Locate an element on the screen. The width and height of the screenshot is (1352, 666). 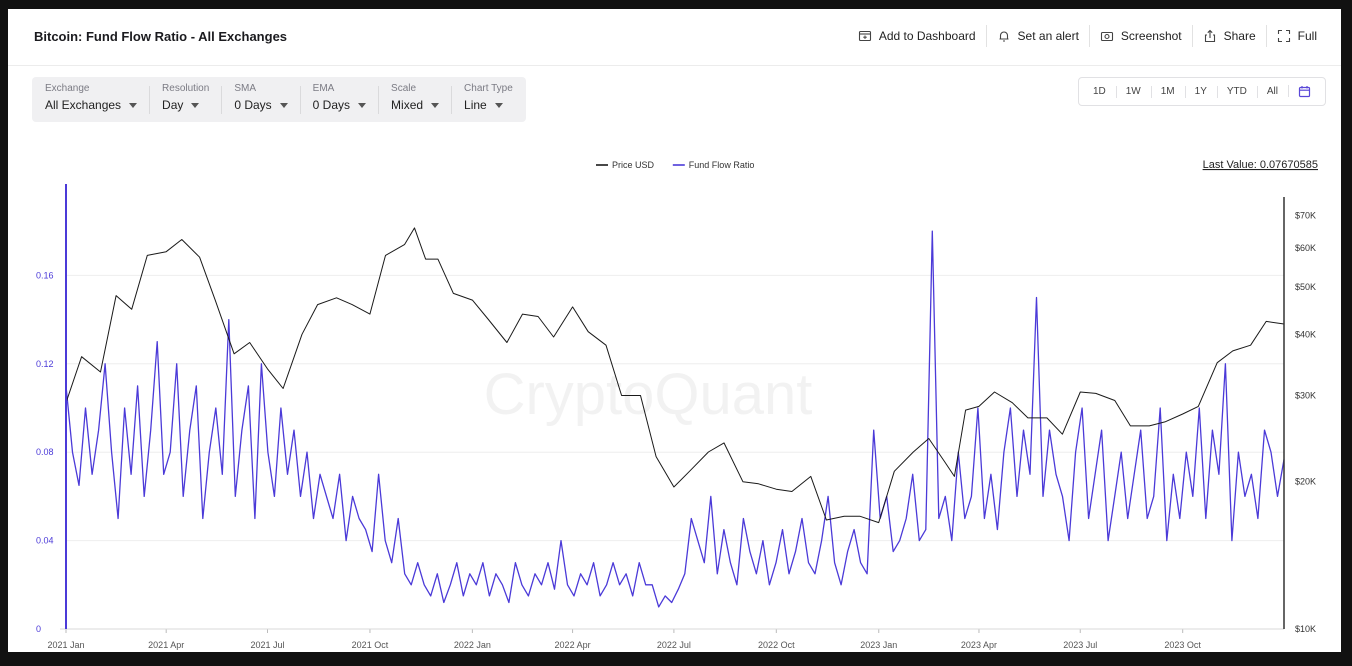
x-tick-label: 2021 Jul is located at coordinates (267, 645).